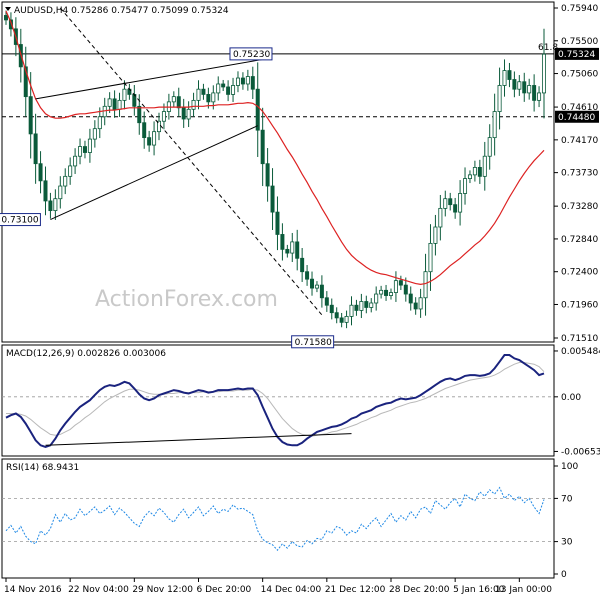 This screenshot has height=600, width=600. What do you see at coordinates (579, 75) in the screenshot?
I see `price-y-tick-label: 0.75060` at bounding box center [579, 75].